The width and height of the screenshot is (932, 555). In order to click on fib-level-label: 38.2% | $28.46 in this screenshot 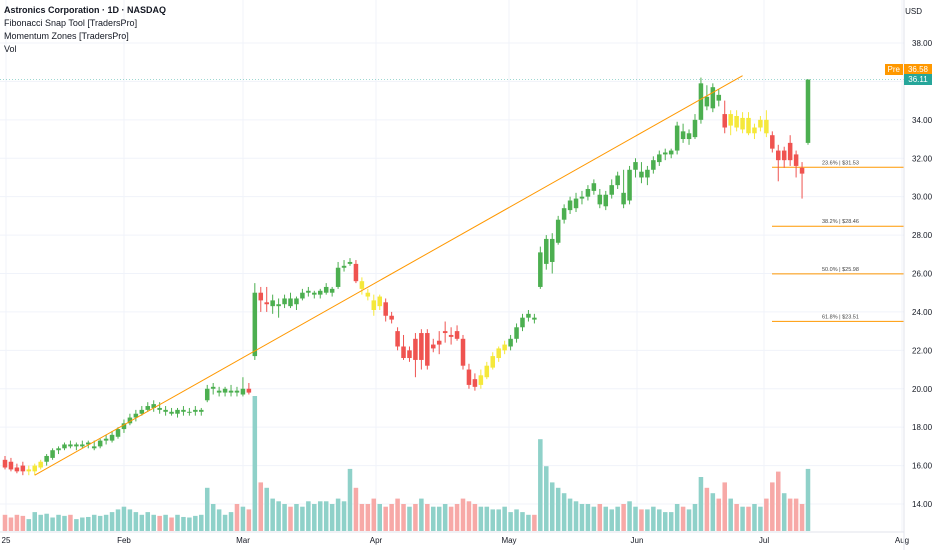, I will do `click(840, 222)`.